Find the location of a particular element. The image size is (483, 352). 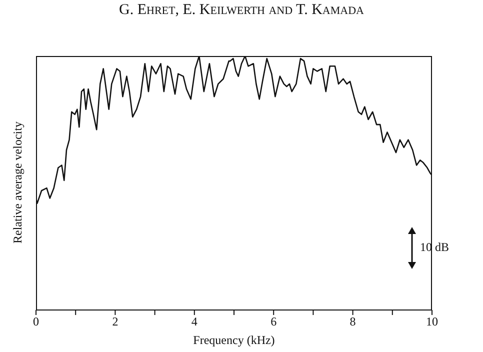

chart-title: G. Ehret, E. Keilwerth and T. Kamada is located at coordinates (241, 10).